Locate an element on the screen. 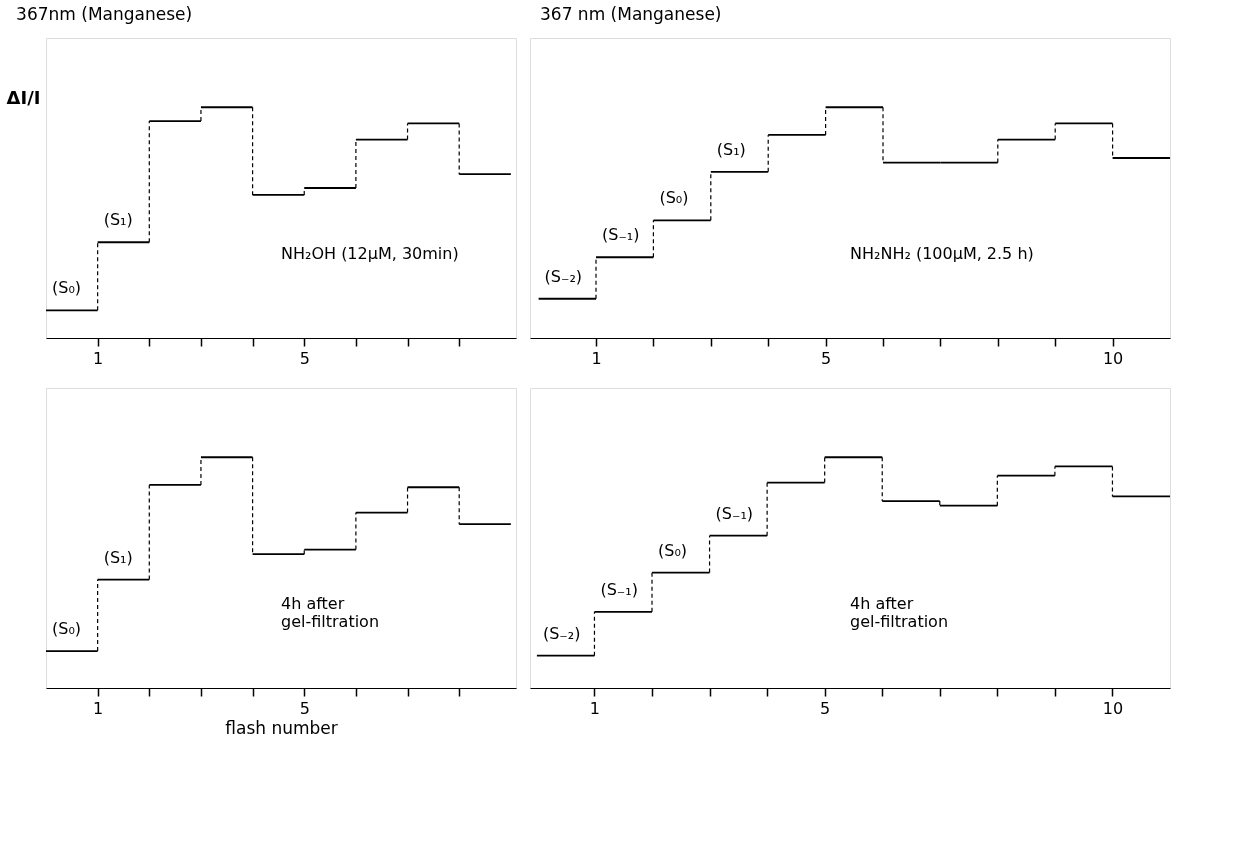 This screenshot has height=846, width=1248. annotation: NH₂OH (12µM, 30min) is located at coordinates (370, 253).